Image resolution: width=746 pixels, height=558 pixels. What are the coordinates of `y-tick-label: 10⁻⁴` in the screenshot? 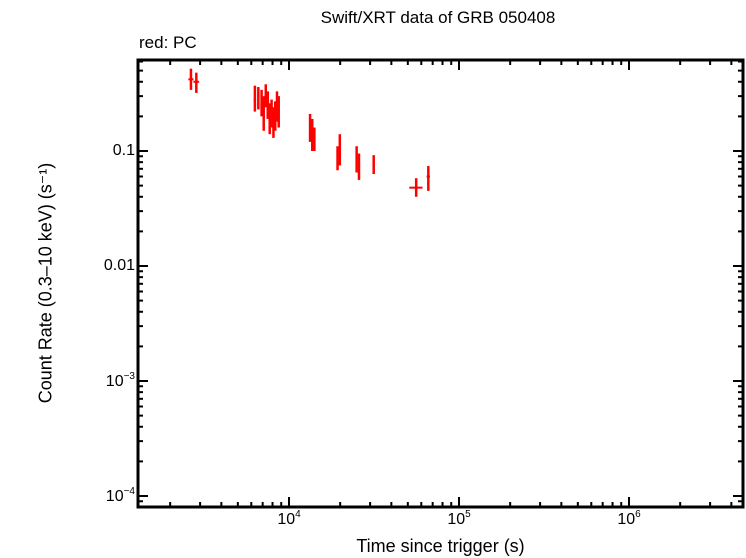 It's located at (120, 495).